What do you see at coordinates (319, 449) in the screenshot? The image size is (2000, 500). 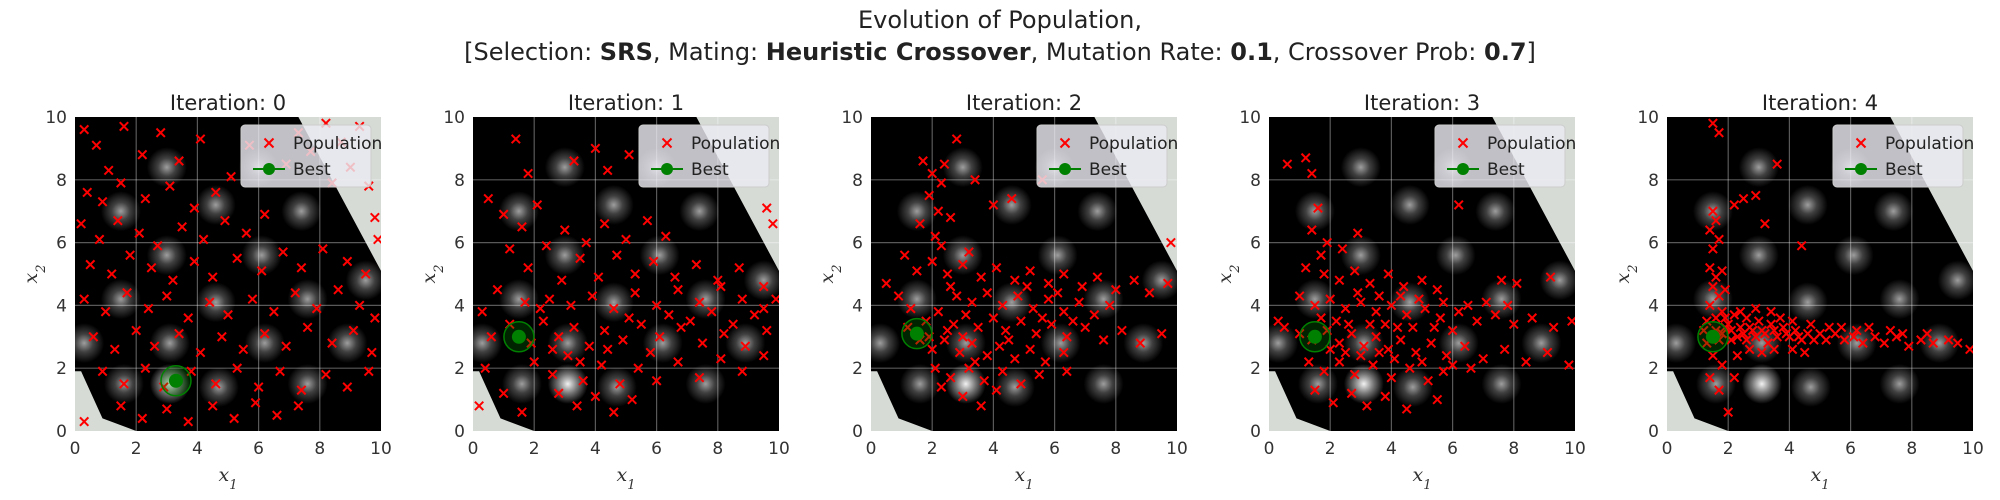 I see `x-tick-label: 8` at bounding box center [319, 449].